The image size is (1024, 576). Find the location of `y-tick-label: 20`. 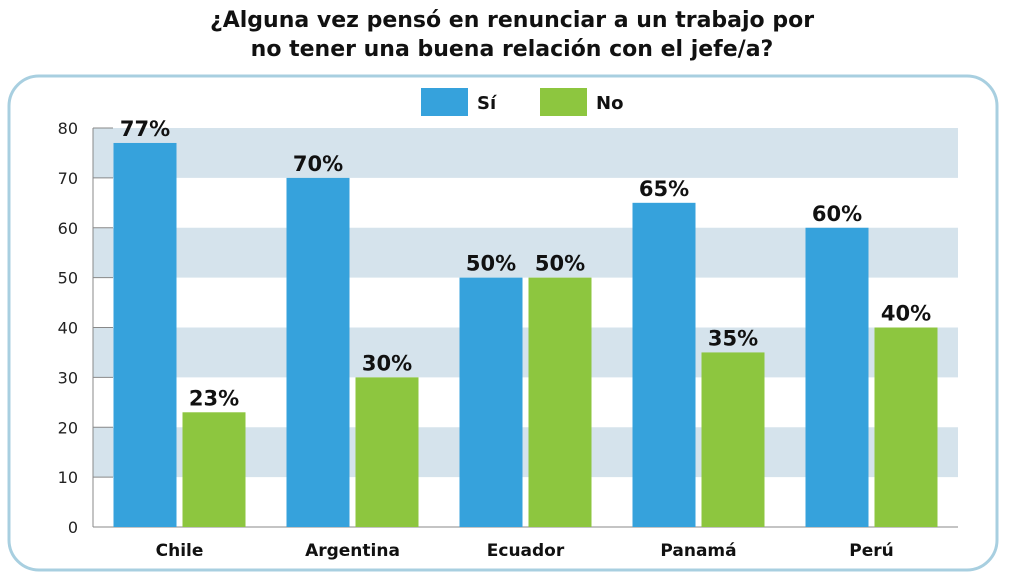

y-tick-label: 20 is located at coordinates (68, 427).